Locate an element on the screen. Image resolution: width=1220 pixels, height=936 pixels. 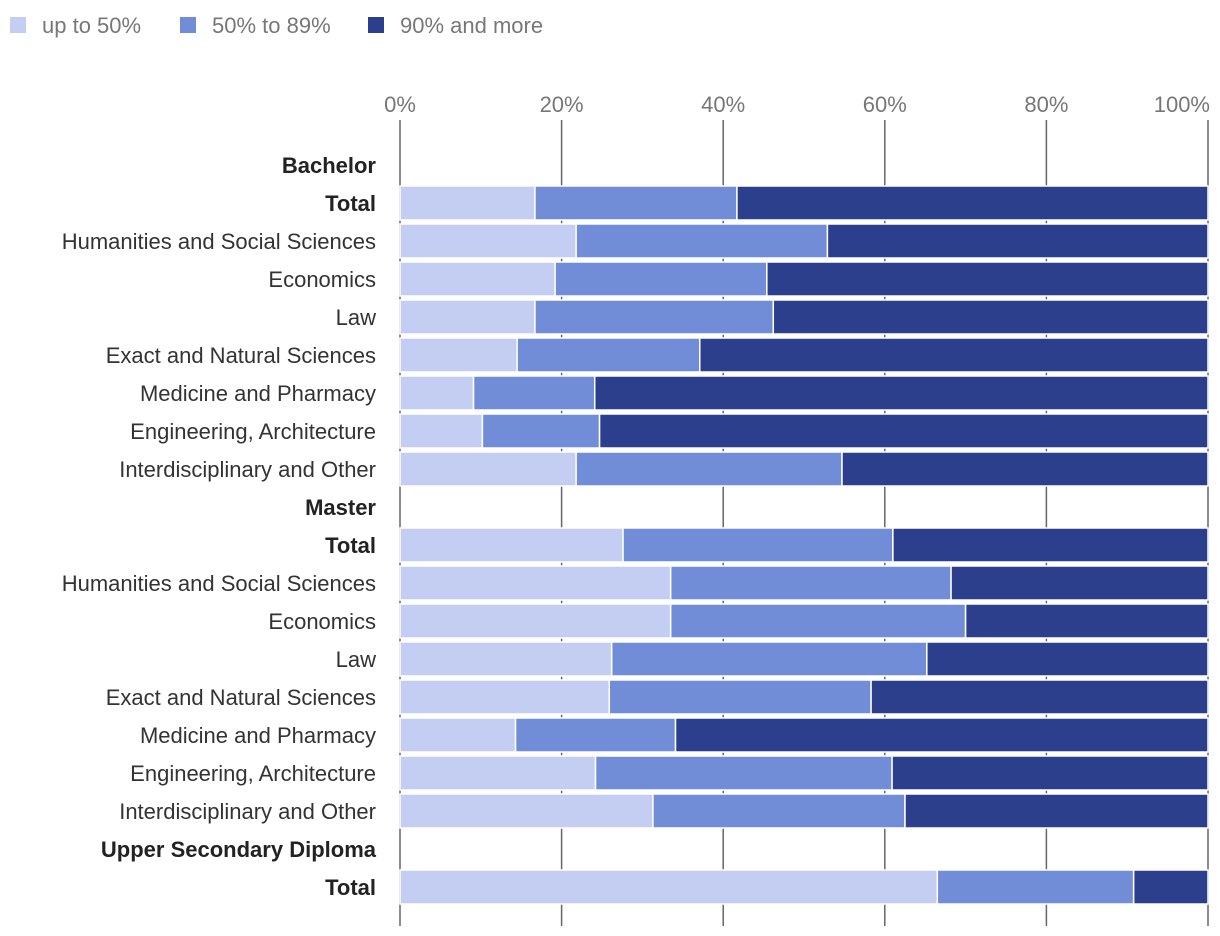
legend-label-3: 90% and more is located at coordinates (471, 25).